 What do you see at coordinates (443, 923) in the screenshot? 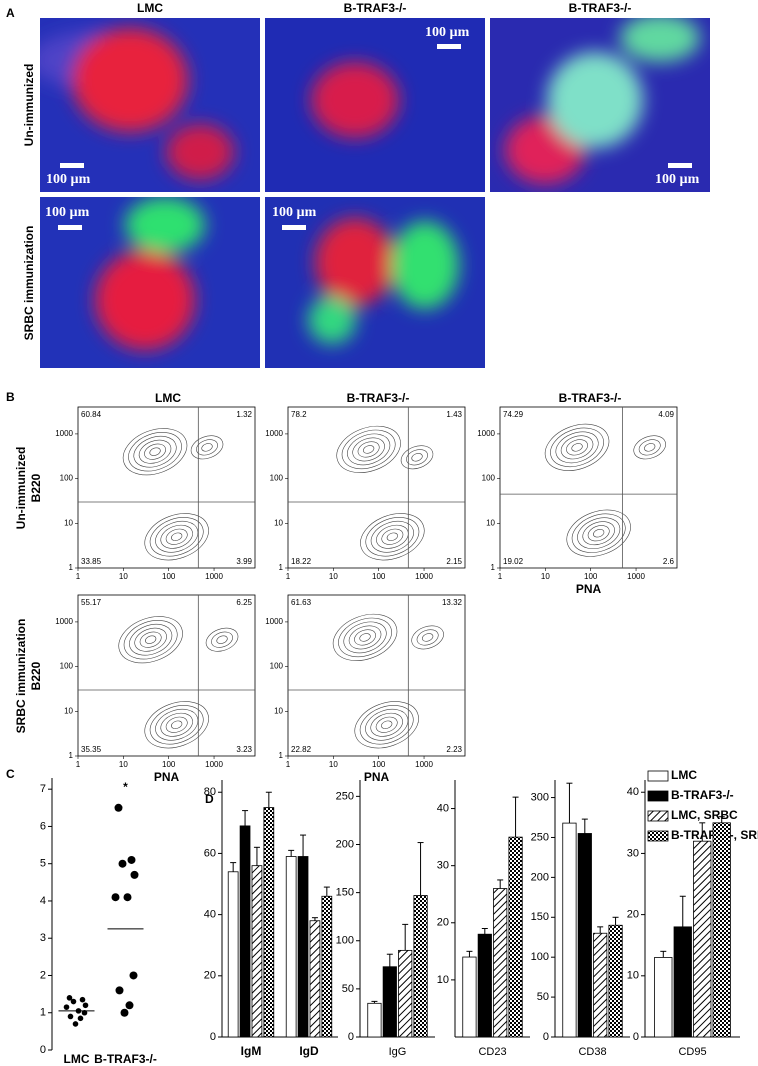
I see `y-tick-label: 20` at bounding box center [443, 923].